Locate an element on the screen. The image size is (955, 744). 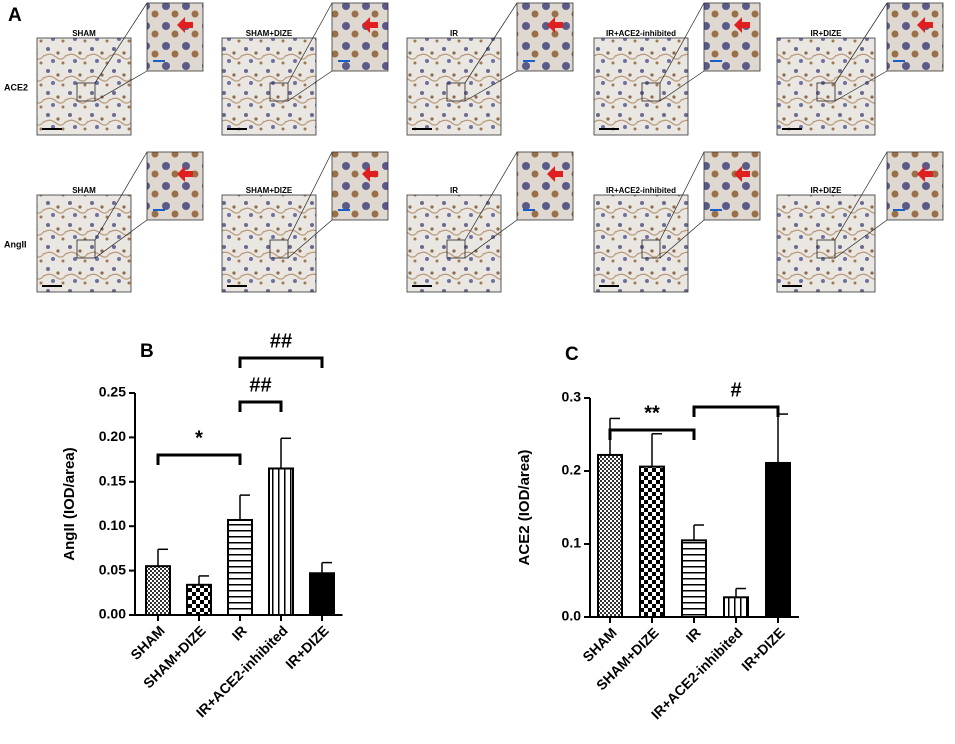
y-tick-label: 0.20 is located at coordinates (112, 436).